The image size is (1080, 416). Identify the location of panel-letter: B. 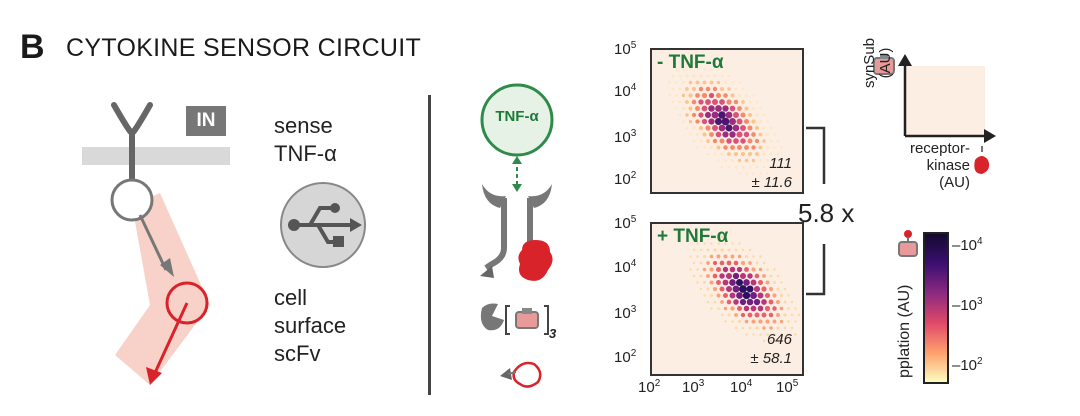
(32, 47).